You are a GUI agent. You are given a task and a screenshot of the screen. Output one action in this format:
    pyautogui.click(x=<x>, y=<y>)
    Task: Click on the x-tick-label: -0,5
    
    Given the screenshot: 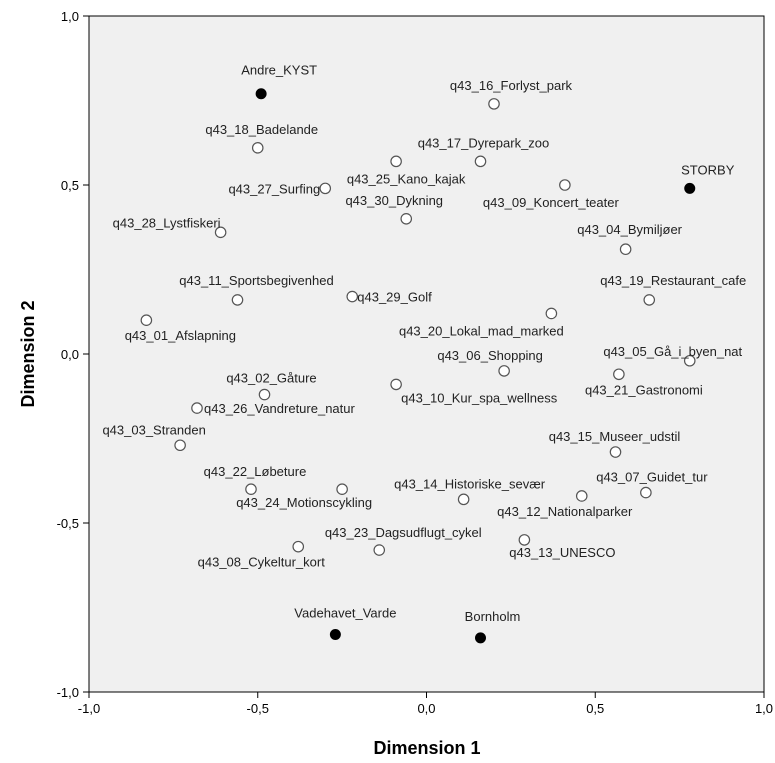 What is the action you would take?
    pyautogui.click(x=258, y=708)
    